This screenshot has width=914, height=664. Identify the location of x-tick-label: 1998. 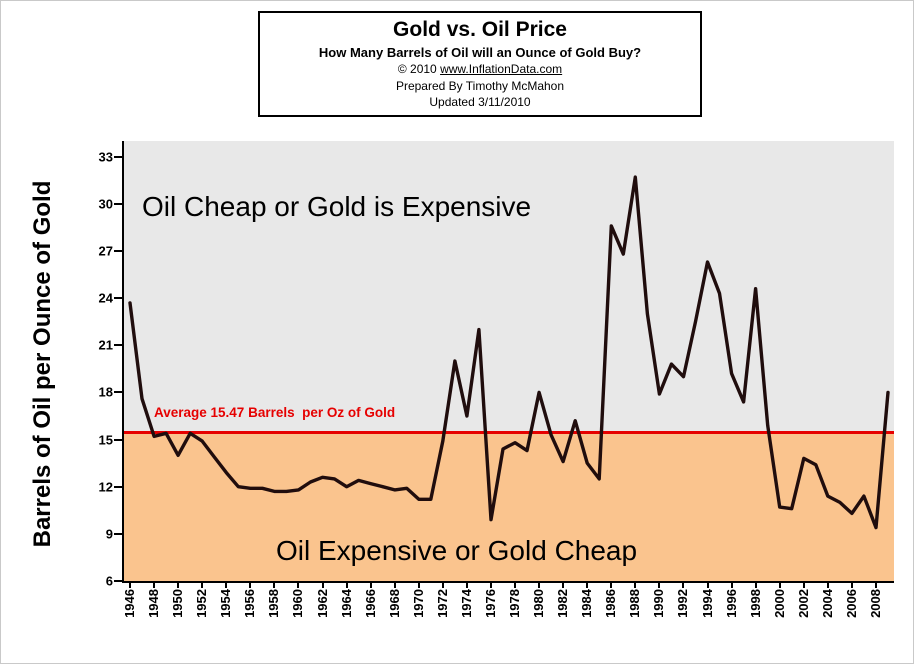
(755, 603).